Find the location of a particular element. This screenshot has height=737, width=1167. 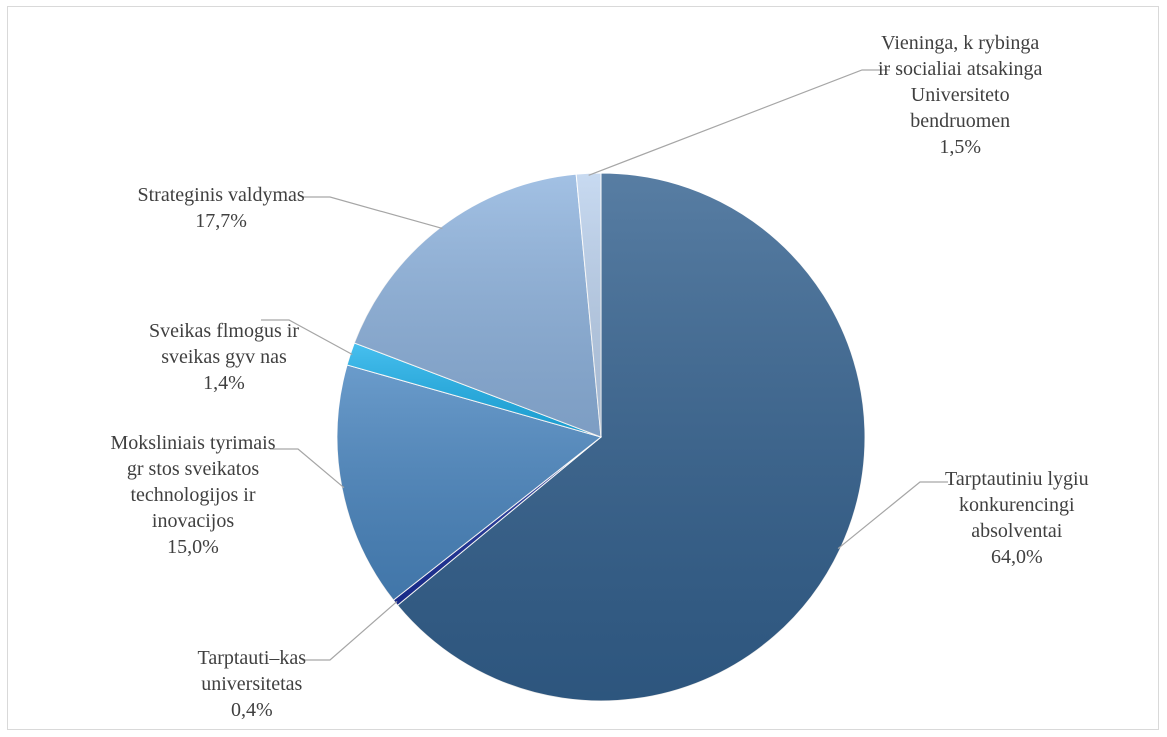

slice-label: Sveikas flmogus ir sveikas gyv nas 1,4% is located at coordinates (224, 357).